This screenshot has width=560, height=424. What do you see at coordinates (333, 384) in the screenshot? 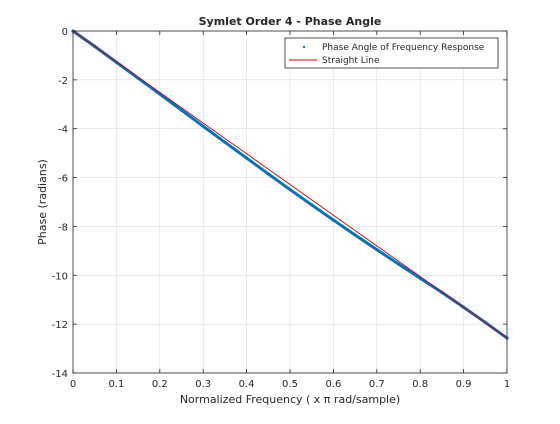
I see `x-tick-label: 0.6` at bounding box center [333, 384].